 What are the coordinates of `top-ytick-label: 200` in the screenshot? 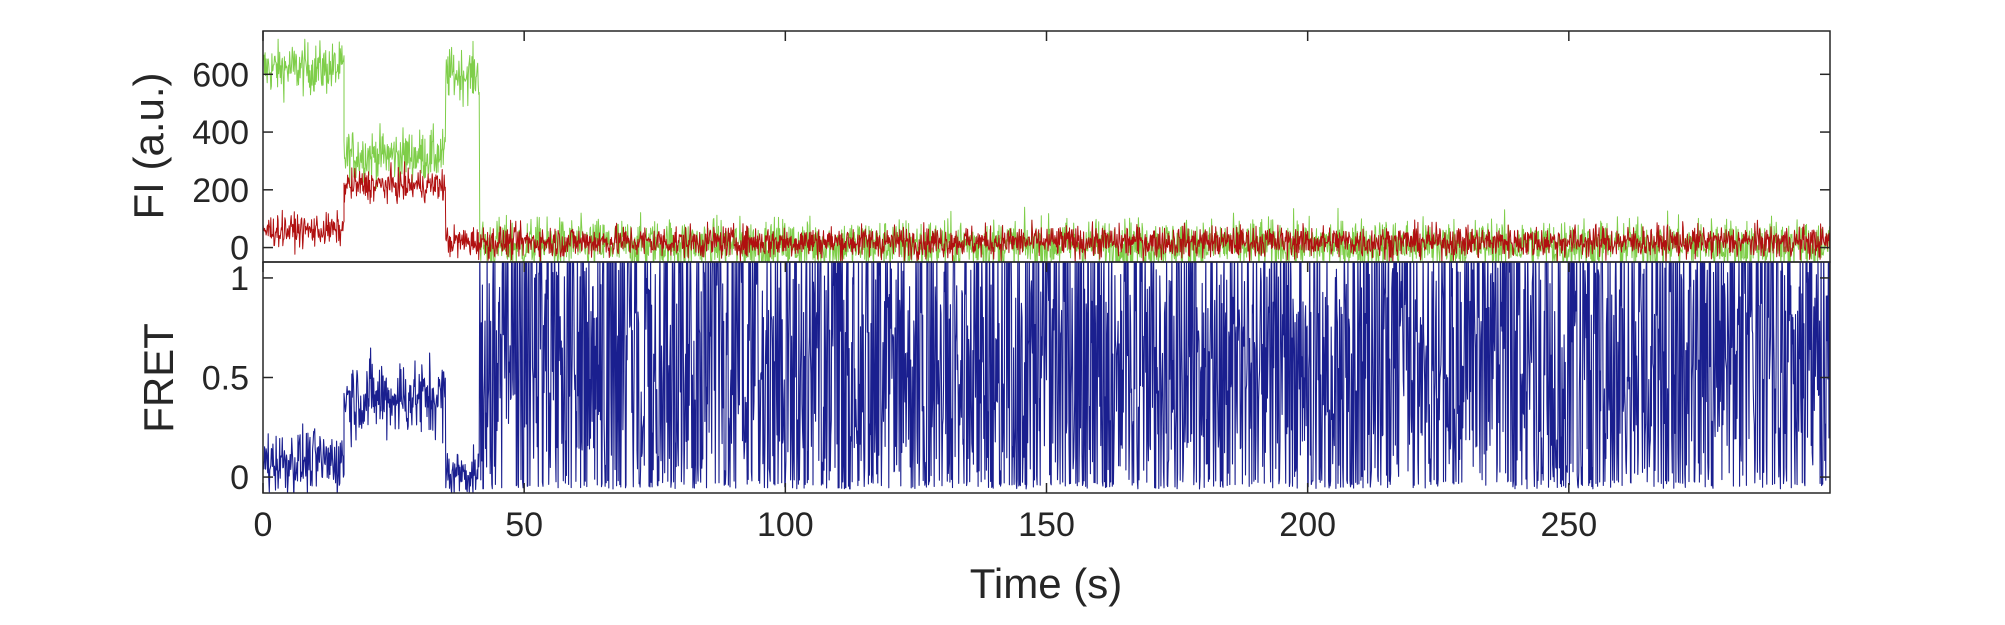 It's located at (220, 191).